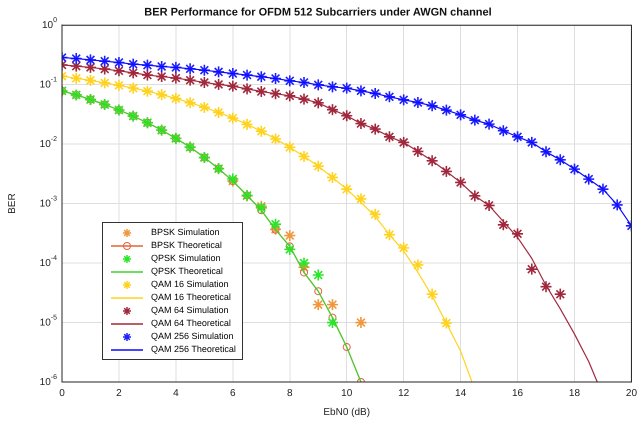 This screenshot has height=422, width=642. Describe the element at coordinates (176, 393) in the screenshot. I see `x-tick-label: 4` at that location.